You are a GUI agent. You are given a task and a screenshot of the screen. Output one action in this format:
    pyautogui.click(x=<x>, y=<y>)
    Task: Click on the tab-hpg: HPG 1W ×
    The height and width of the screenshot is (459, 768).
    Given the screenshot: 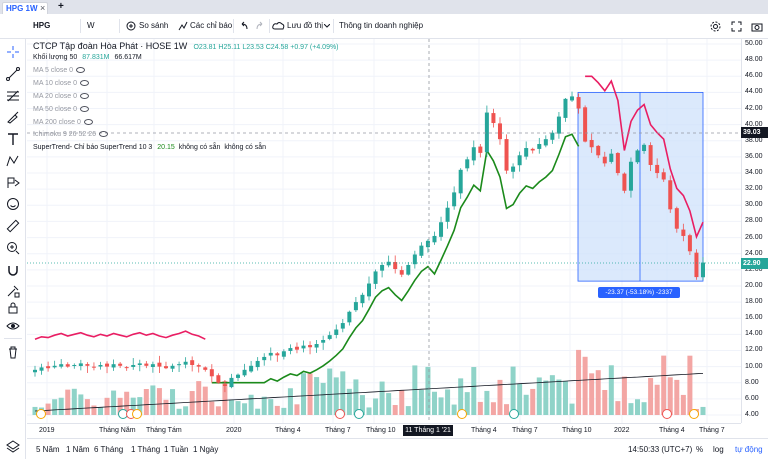 What is the action you would take?
    pyautogui.click(x=25, y=8)
    